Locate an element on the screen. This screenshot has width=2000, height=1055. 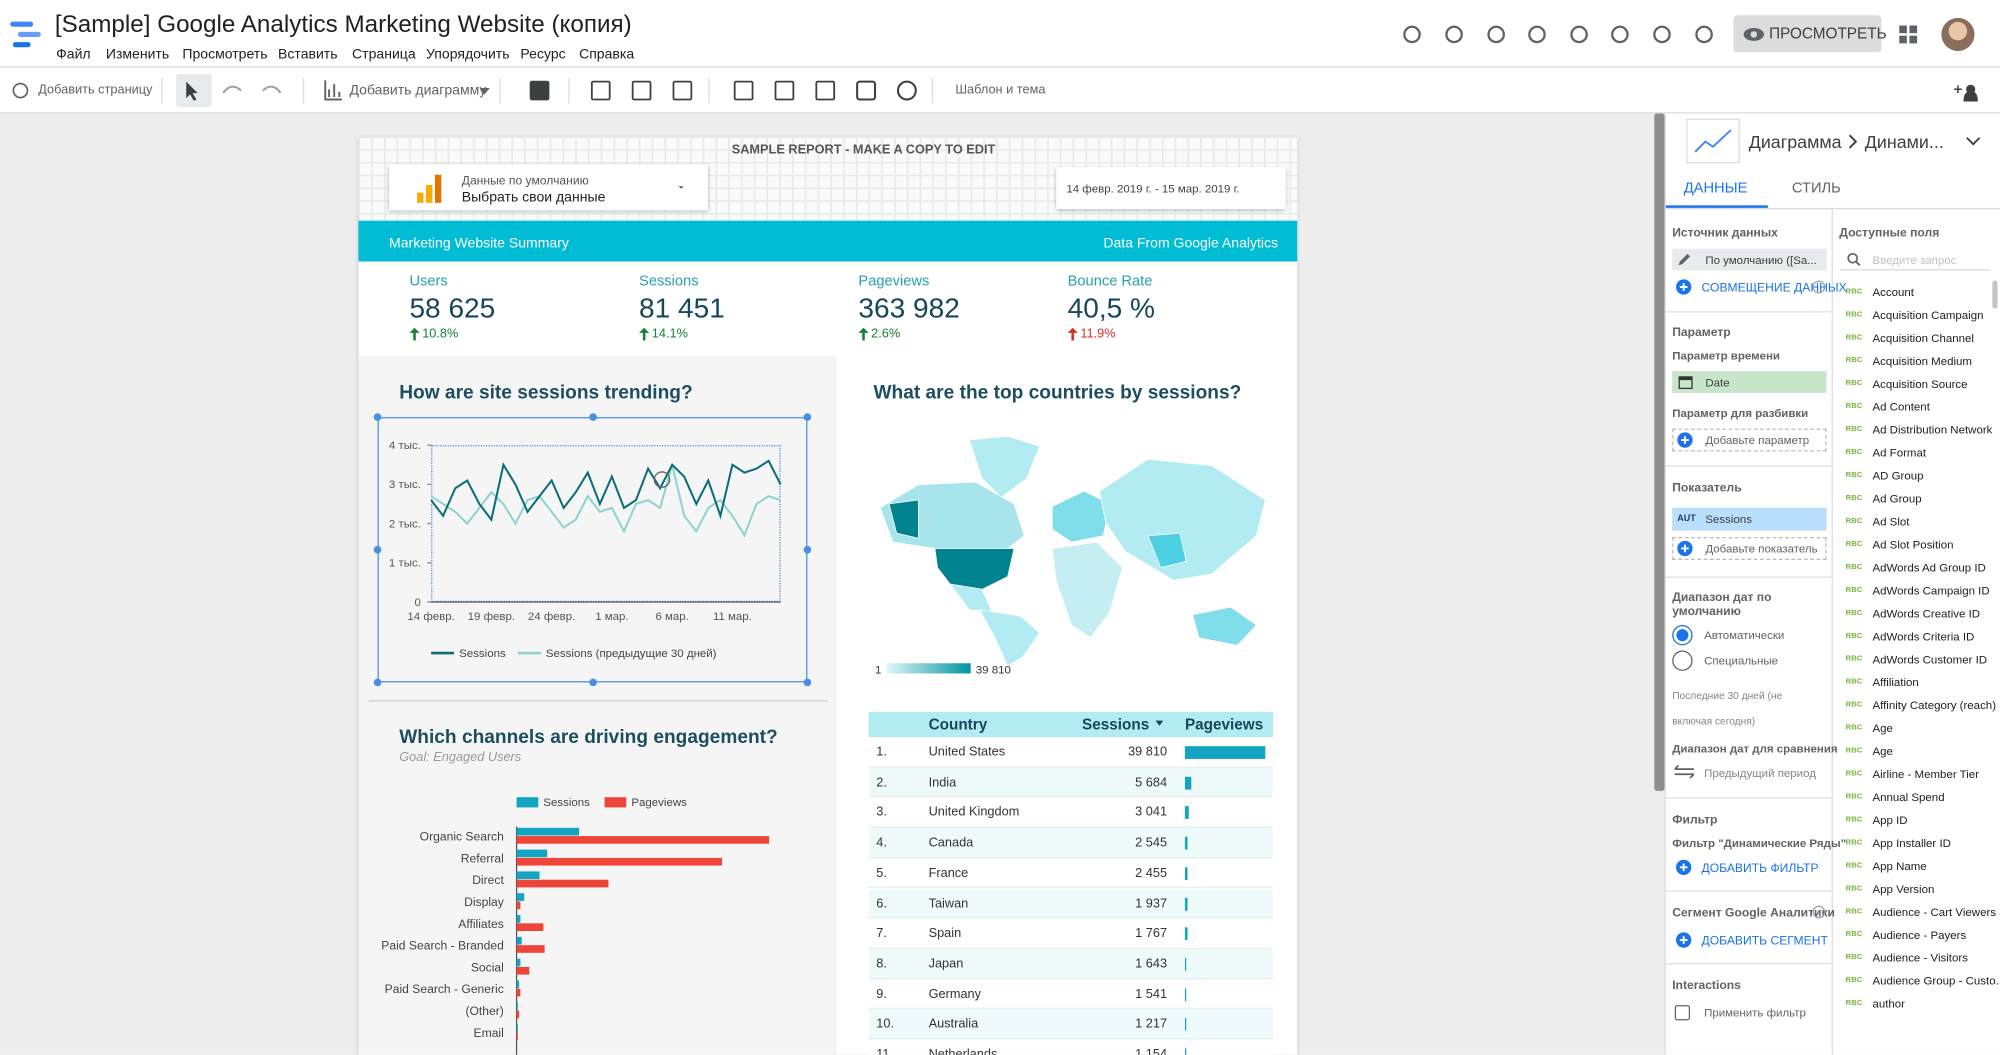
date-chip is located at coordinates (1749, 382).